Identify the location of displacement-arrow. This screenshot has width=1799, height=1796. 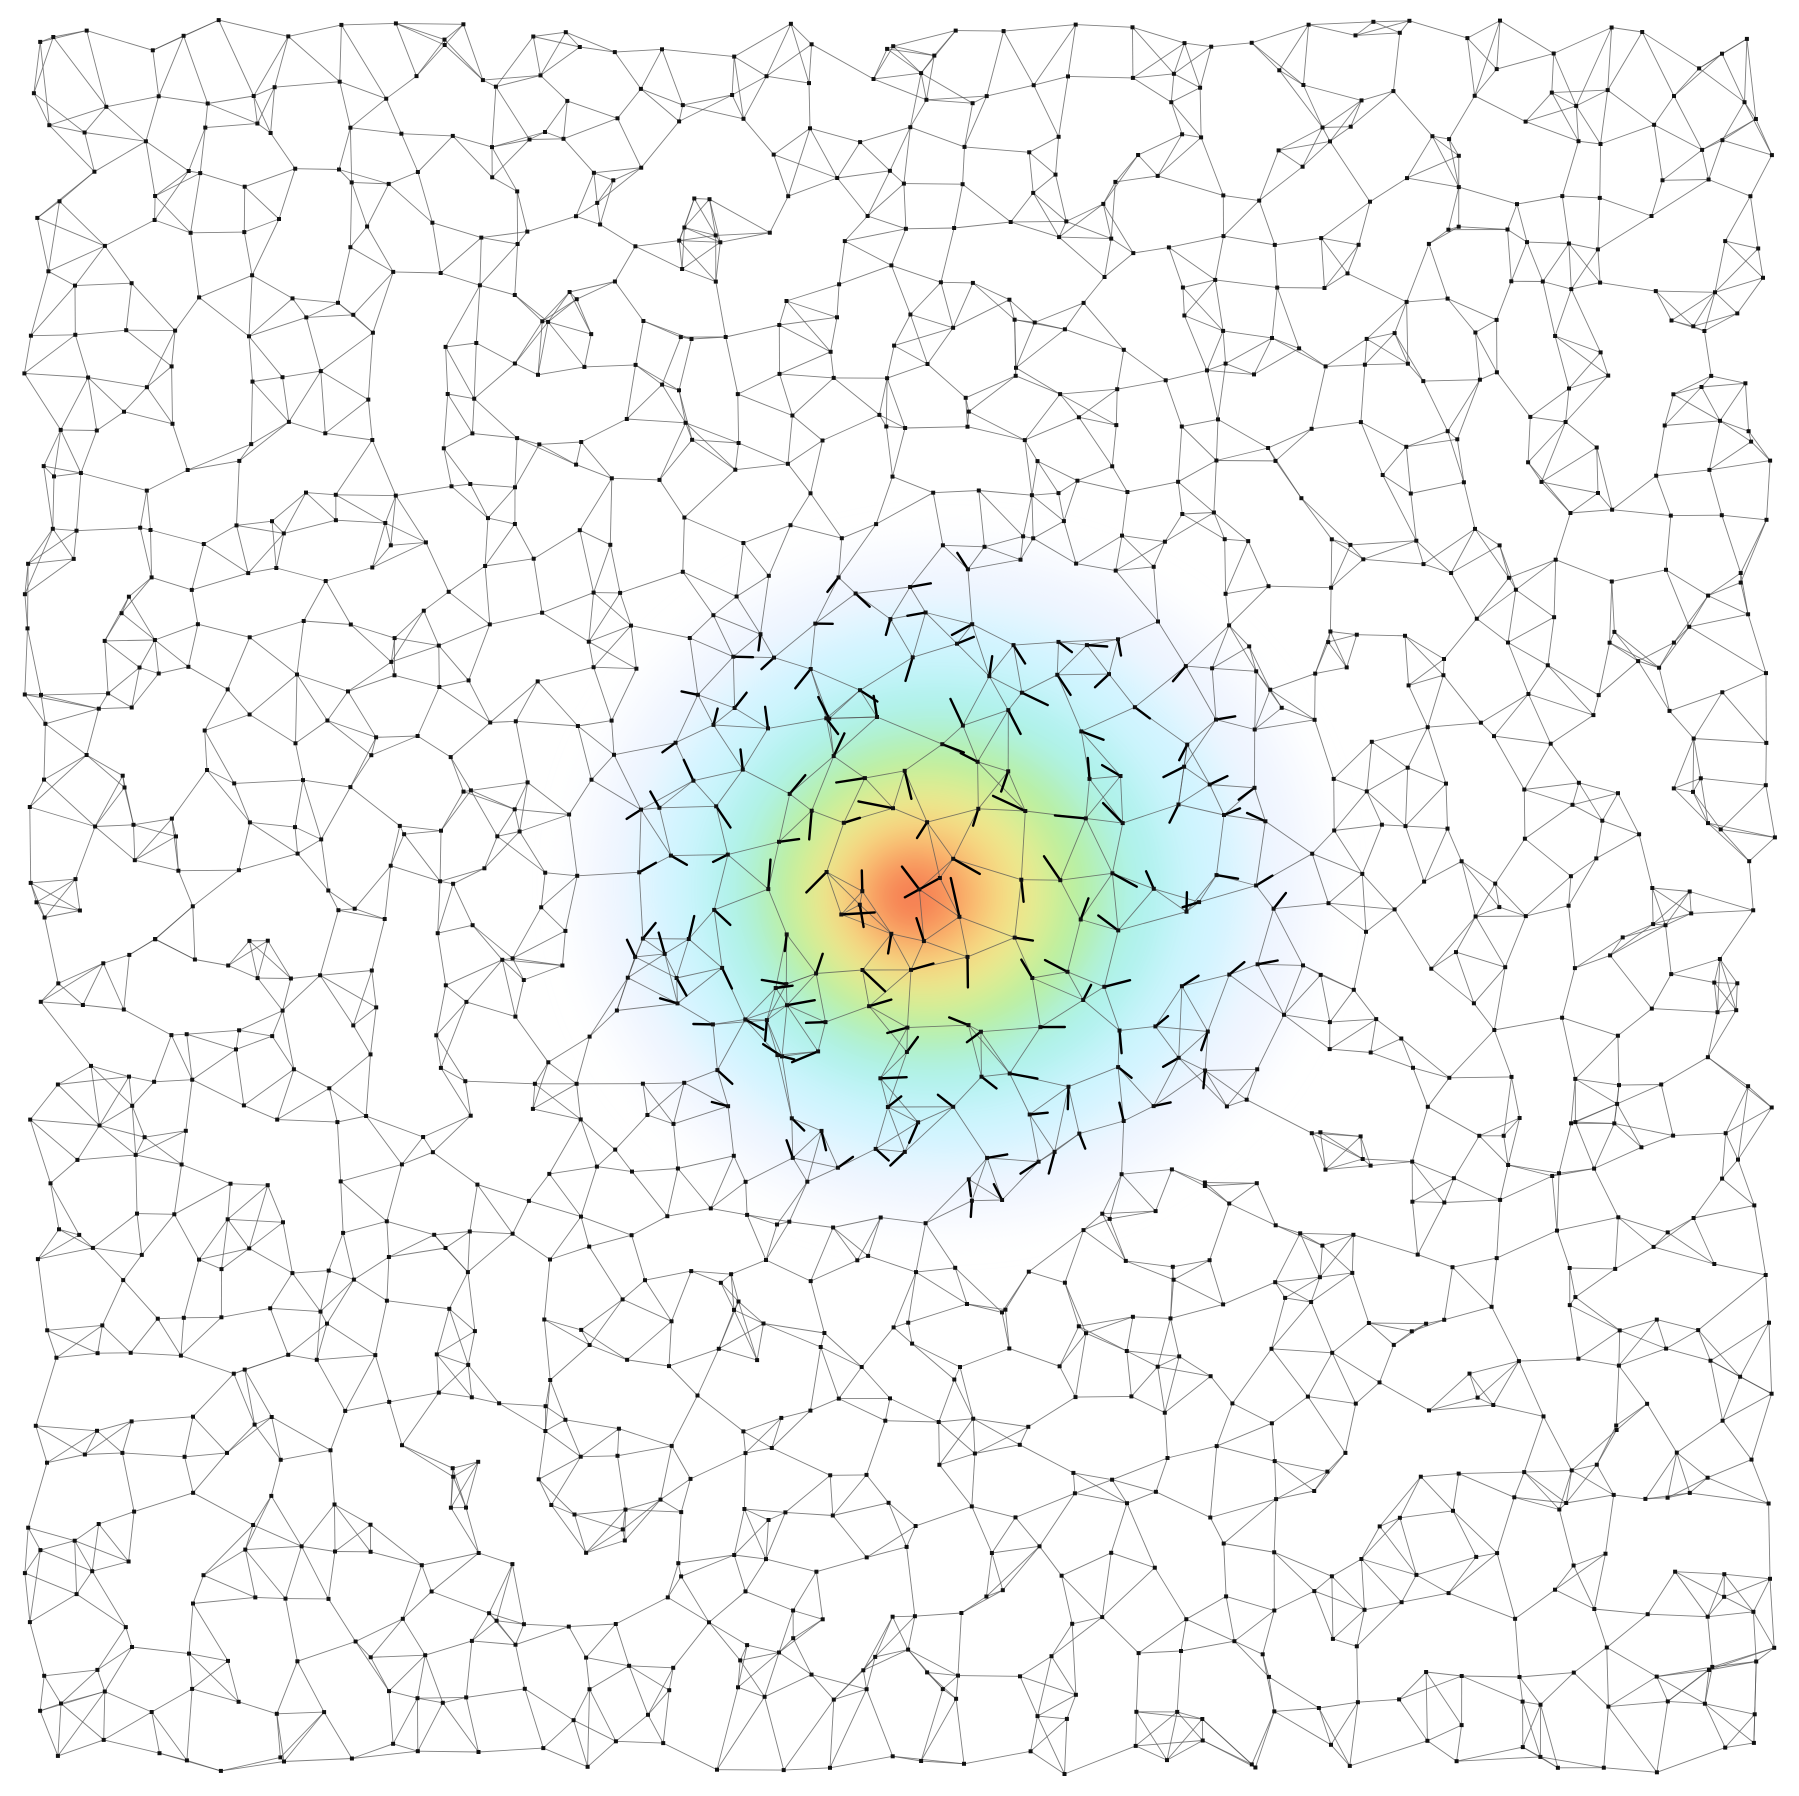
(1108, 923).